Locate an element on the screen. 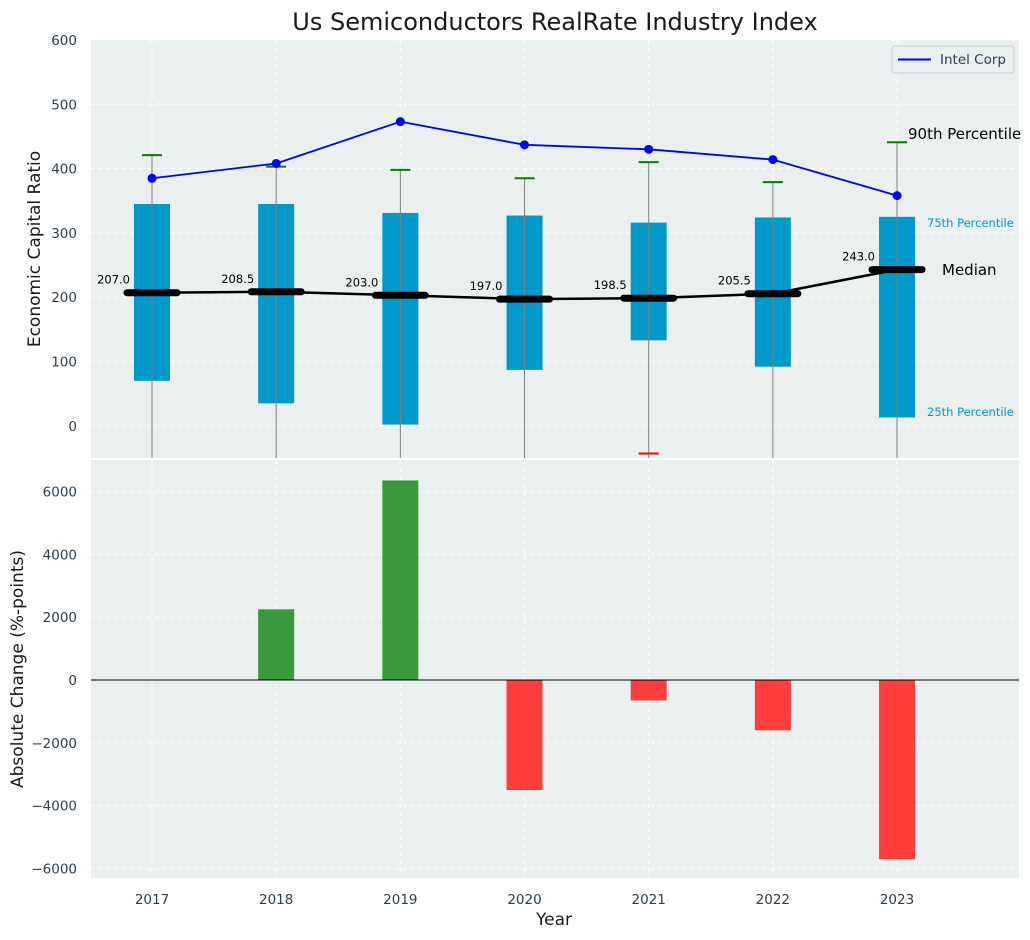  legend-label-intel-corp: Intel Corp is located at coordinates (973, 60).